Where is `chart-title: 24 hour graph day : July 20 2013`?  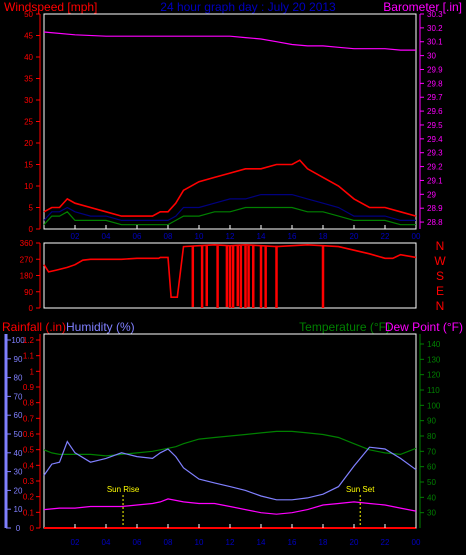
chart-title: 24 hour graph day : July 20 2013 is located at coordinates (248, 7).